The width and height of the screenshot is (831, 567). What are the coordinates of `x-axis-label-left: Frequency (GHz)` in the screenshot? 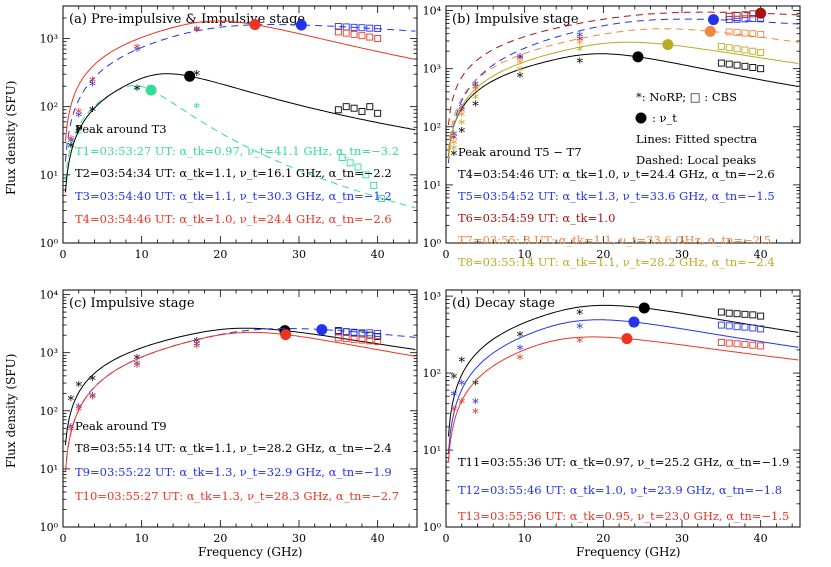 It's located at (250, 552).